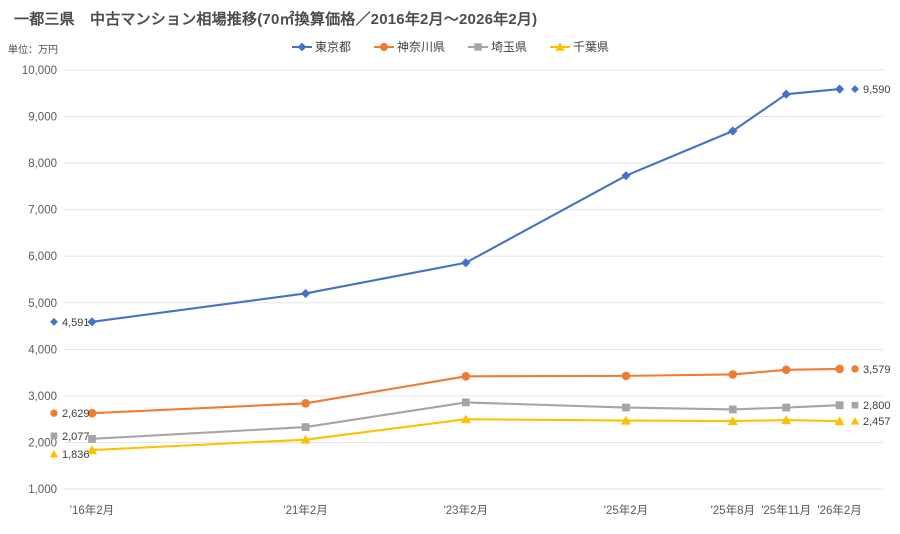  What do you see at coordinates (39, 71) in the screenshot?
I see `y-tick-label: 10,000` at bounding box center [39, 71].